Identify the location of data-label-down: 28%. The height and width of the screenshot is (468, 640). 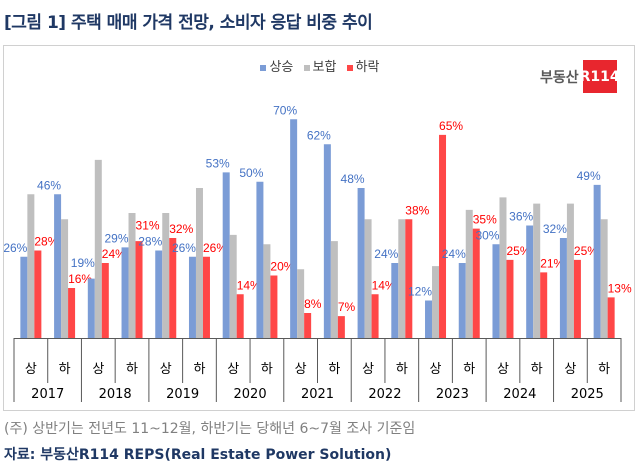
(46, 242).